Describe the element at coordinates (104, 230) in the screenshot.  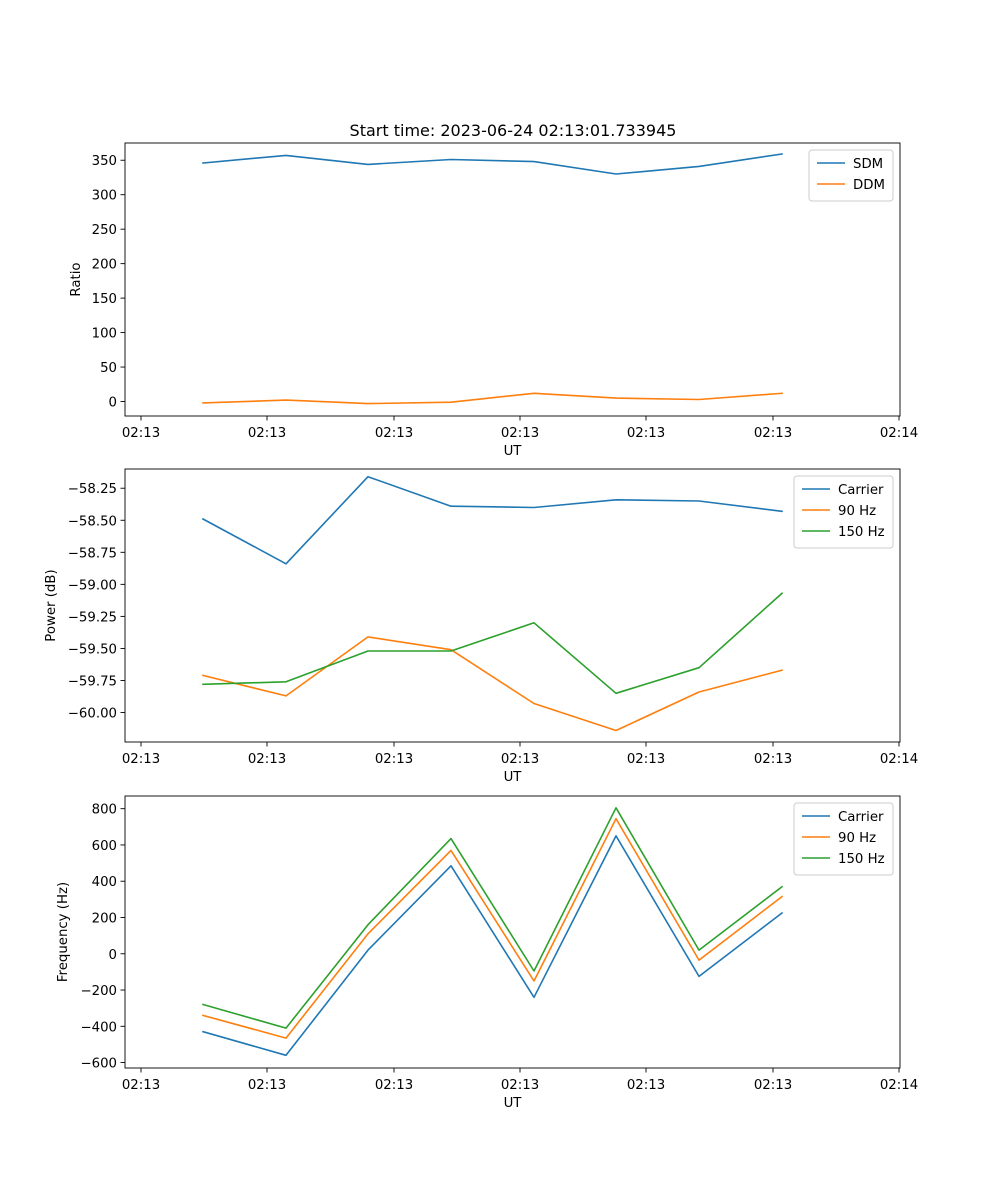
I see `y-tick-label: 250` at that location.